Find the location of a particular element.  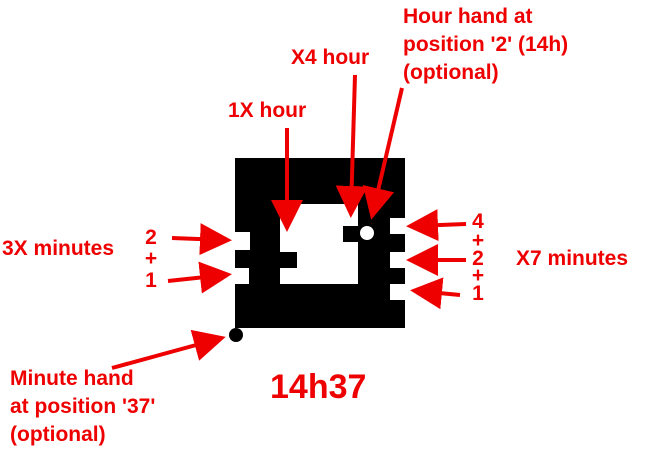

right-notch-top is located at coordinates (397, 226).